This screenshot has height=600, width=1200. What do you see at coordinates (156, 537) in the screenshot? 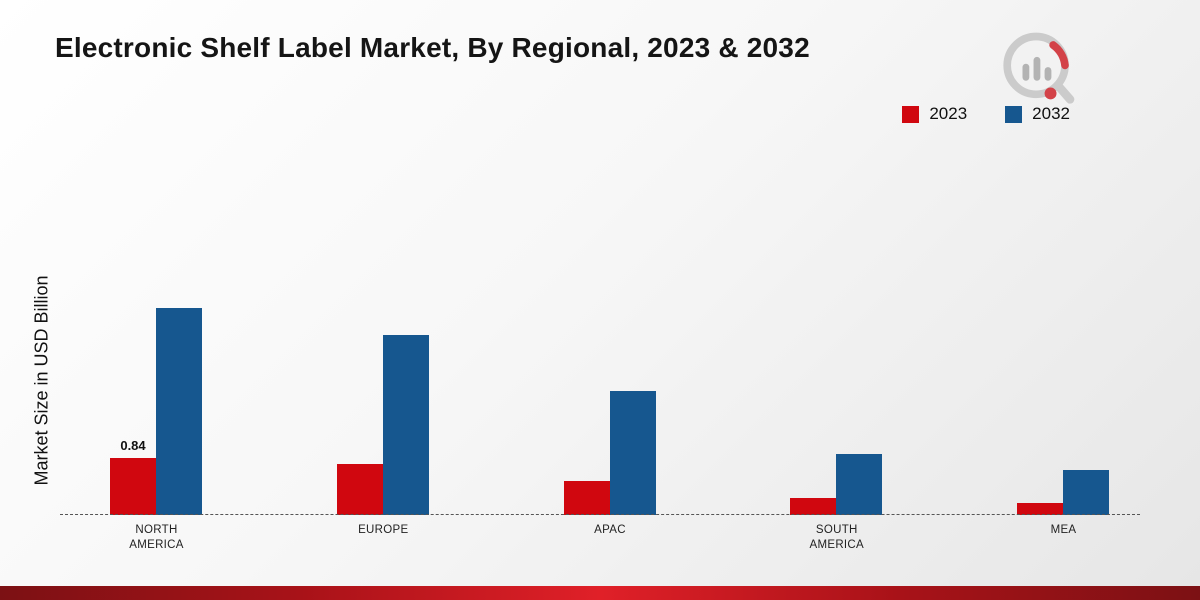
I see `category-label: NORTH AMERICA` at bounding box center [156, 537].